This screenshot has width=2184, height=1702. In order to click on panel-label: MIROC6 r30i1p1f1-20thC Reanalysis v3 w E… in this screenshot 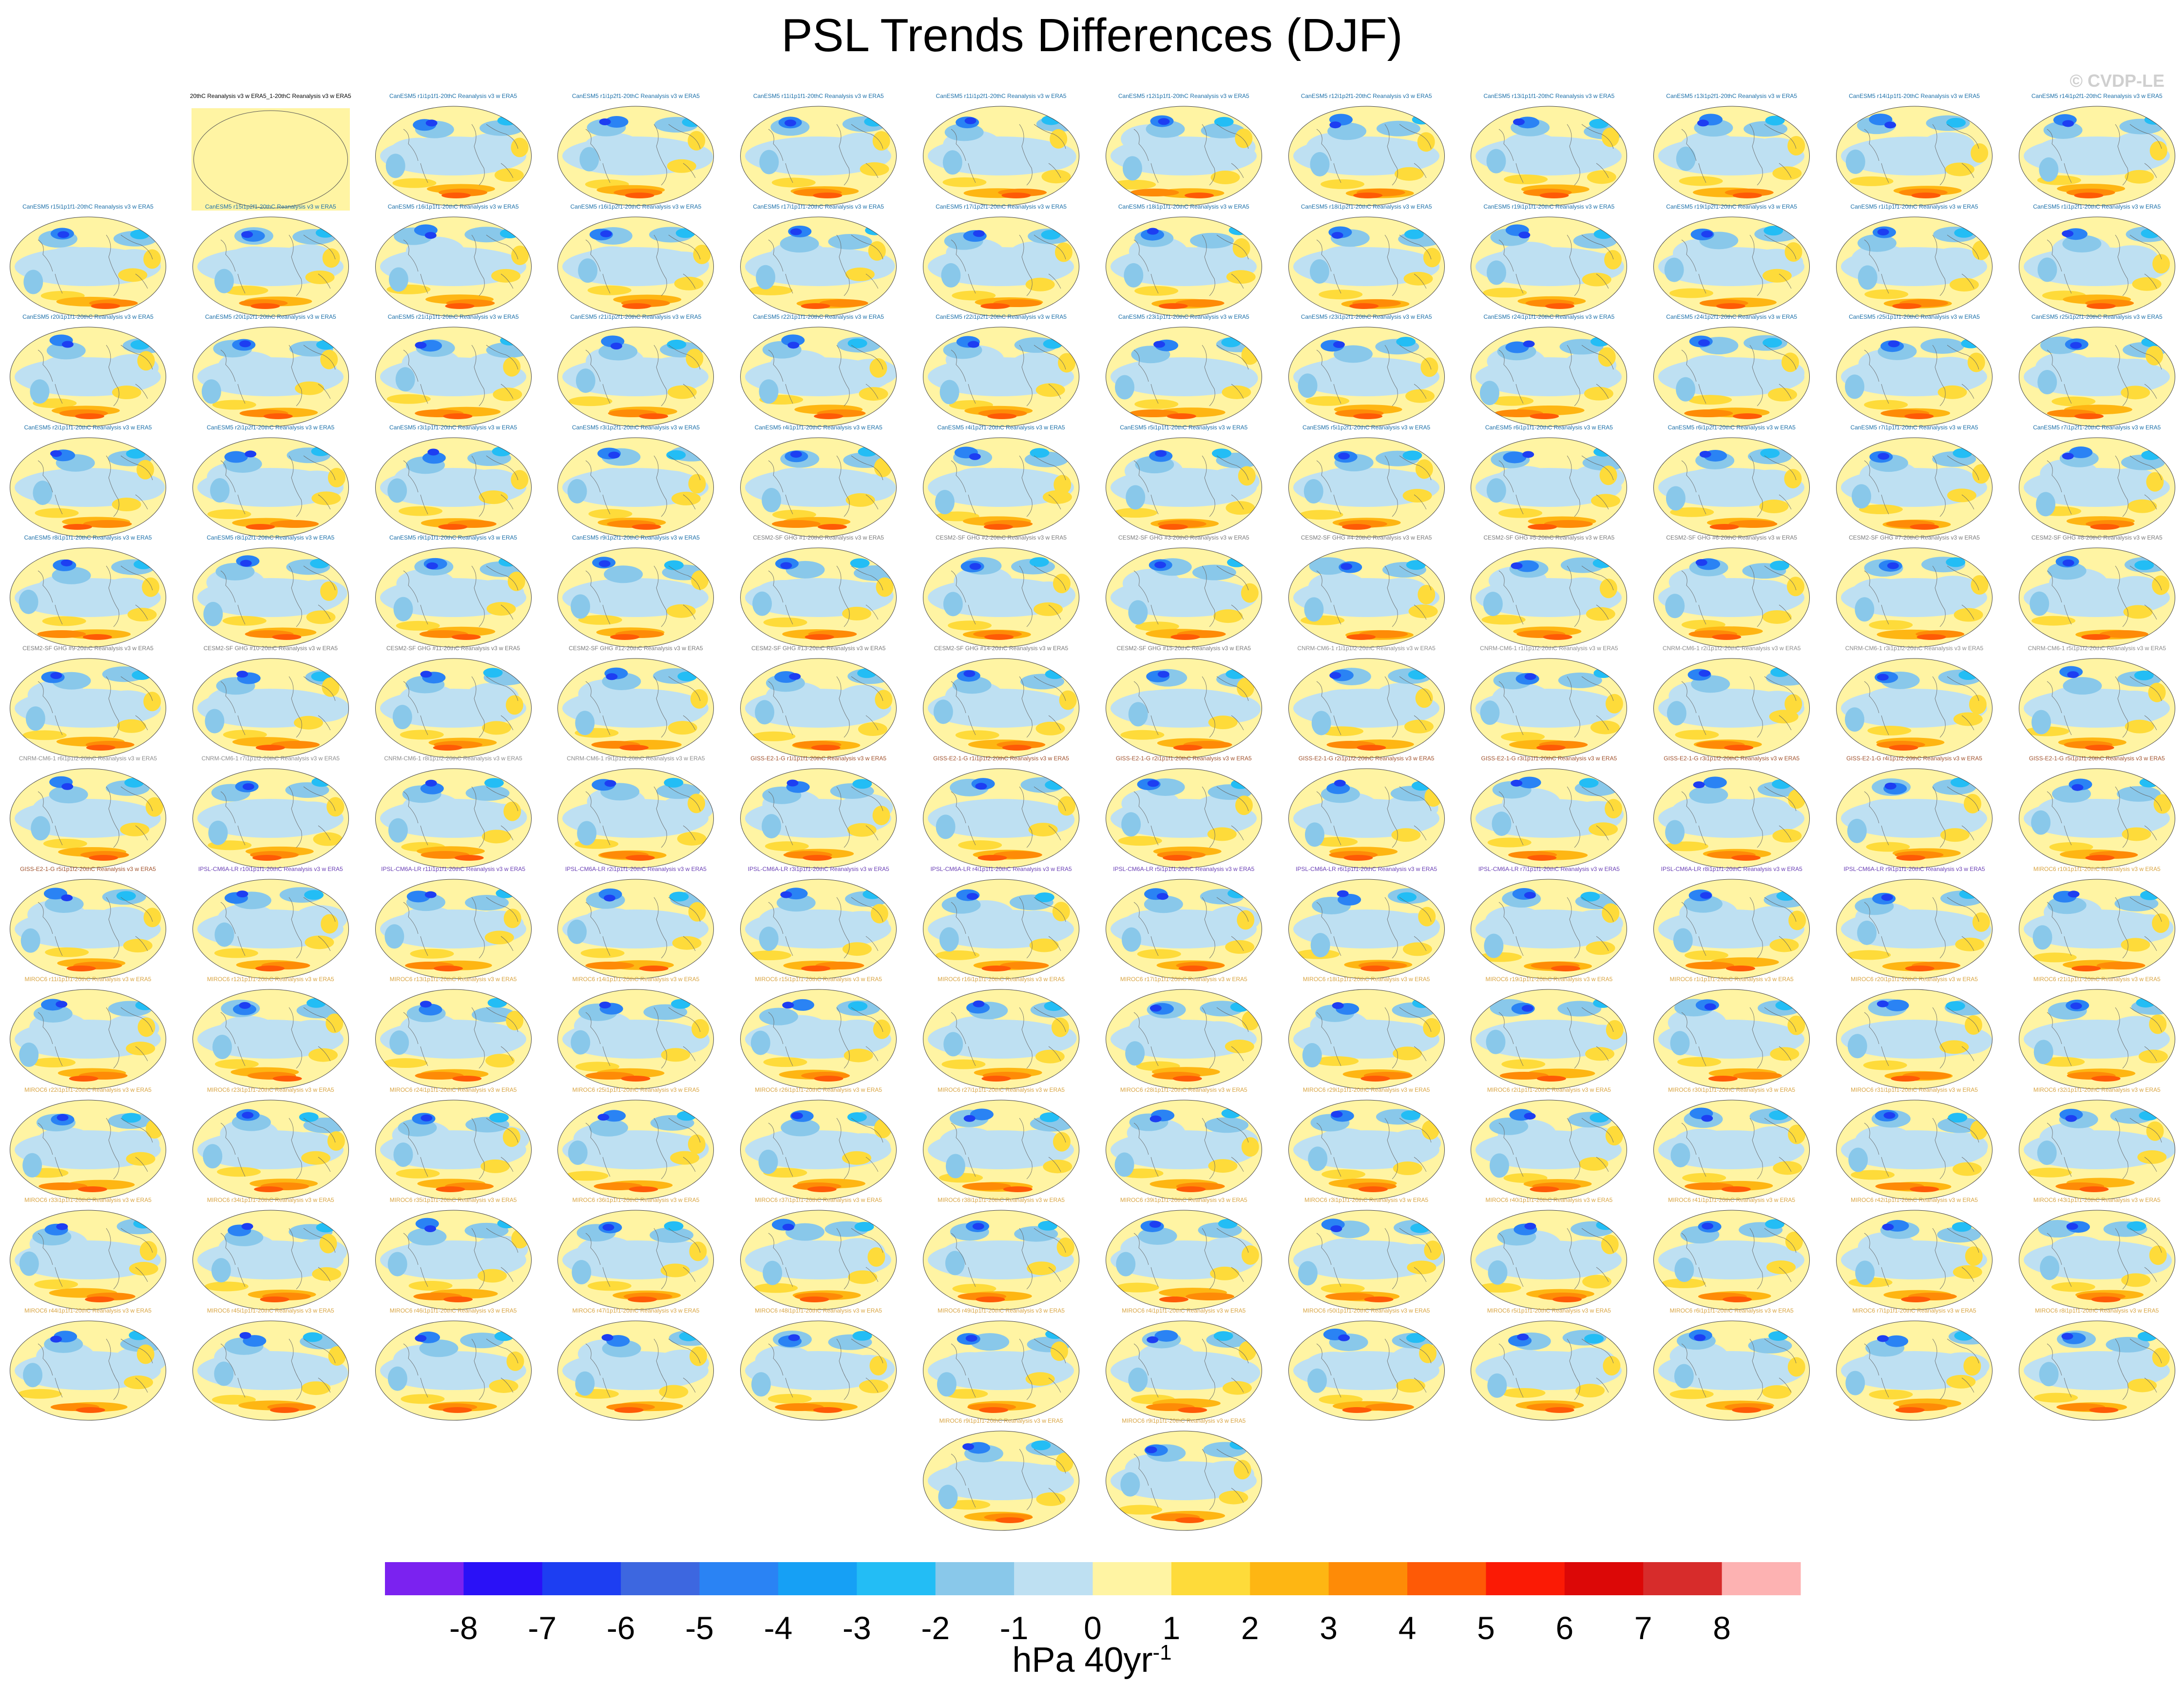, I will do `click(1732, 1089)`.